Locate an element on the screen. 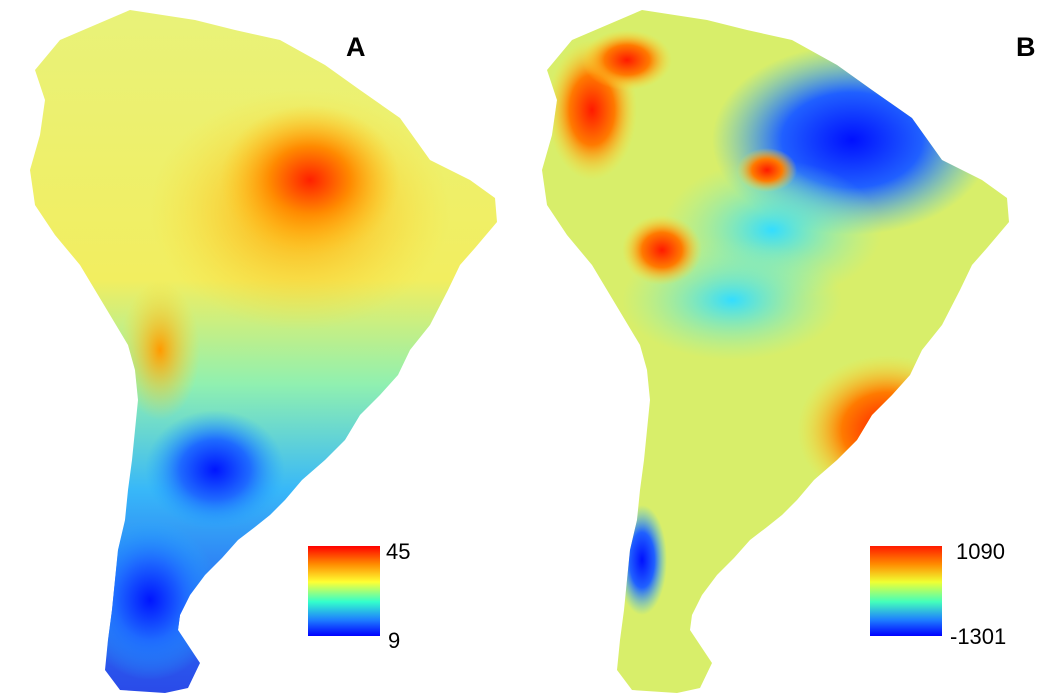 Image resolution: width=1044 pixels, height=699 pixels. color-legend-bar-b is located at coordinates (906, 591).